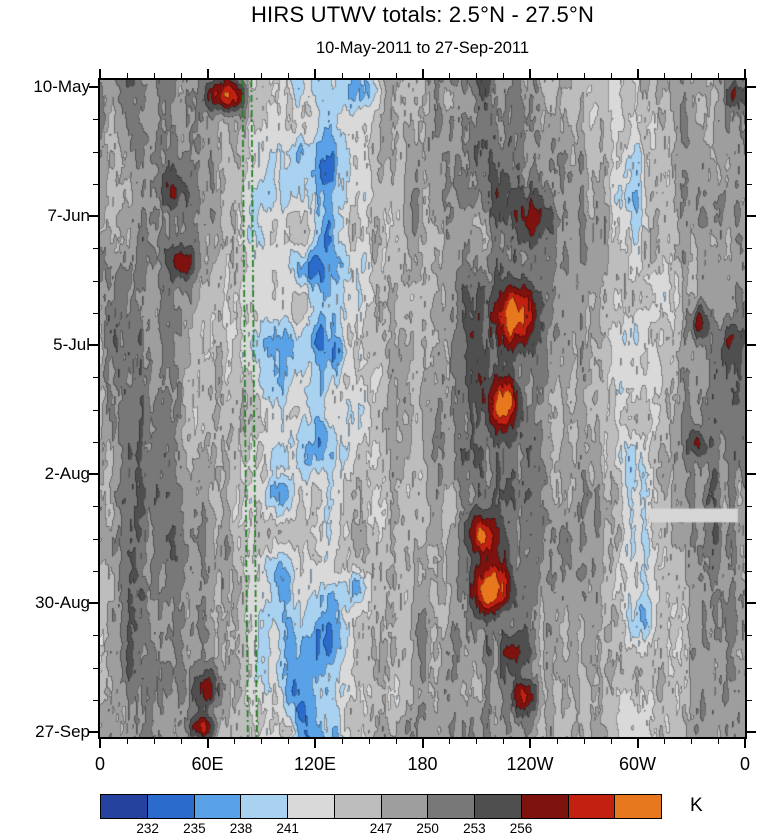  What do you see at coordinates (194, 827) in the screenshot?
I see `colorbar-tick-label: 235` at bounding box center [194, 827].